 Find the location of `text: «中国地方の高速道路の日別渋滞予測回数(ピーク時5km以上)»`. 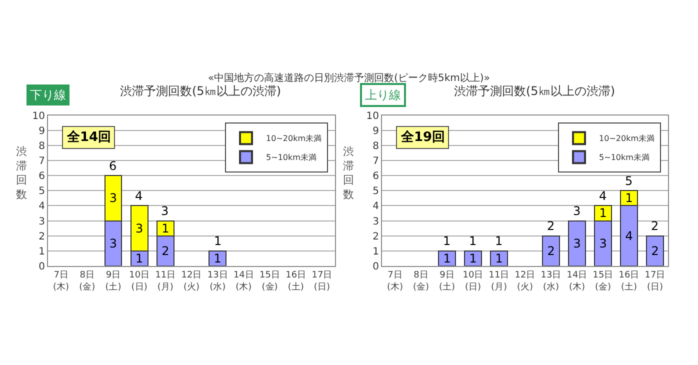

text: «中国地方の高速道路の日別渋滞予測回数(ピーク時5km以上)» is located at coordinates (349, 78).